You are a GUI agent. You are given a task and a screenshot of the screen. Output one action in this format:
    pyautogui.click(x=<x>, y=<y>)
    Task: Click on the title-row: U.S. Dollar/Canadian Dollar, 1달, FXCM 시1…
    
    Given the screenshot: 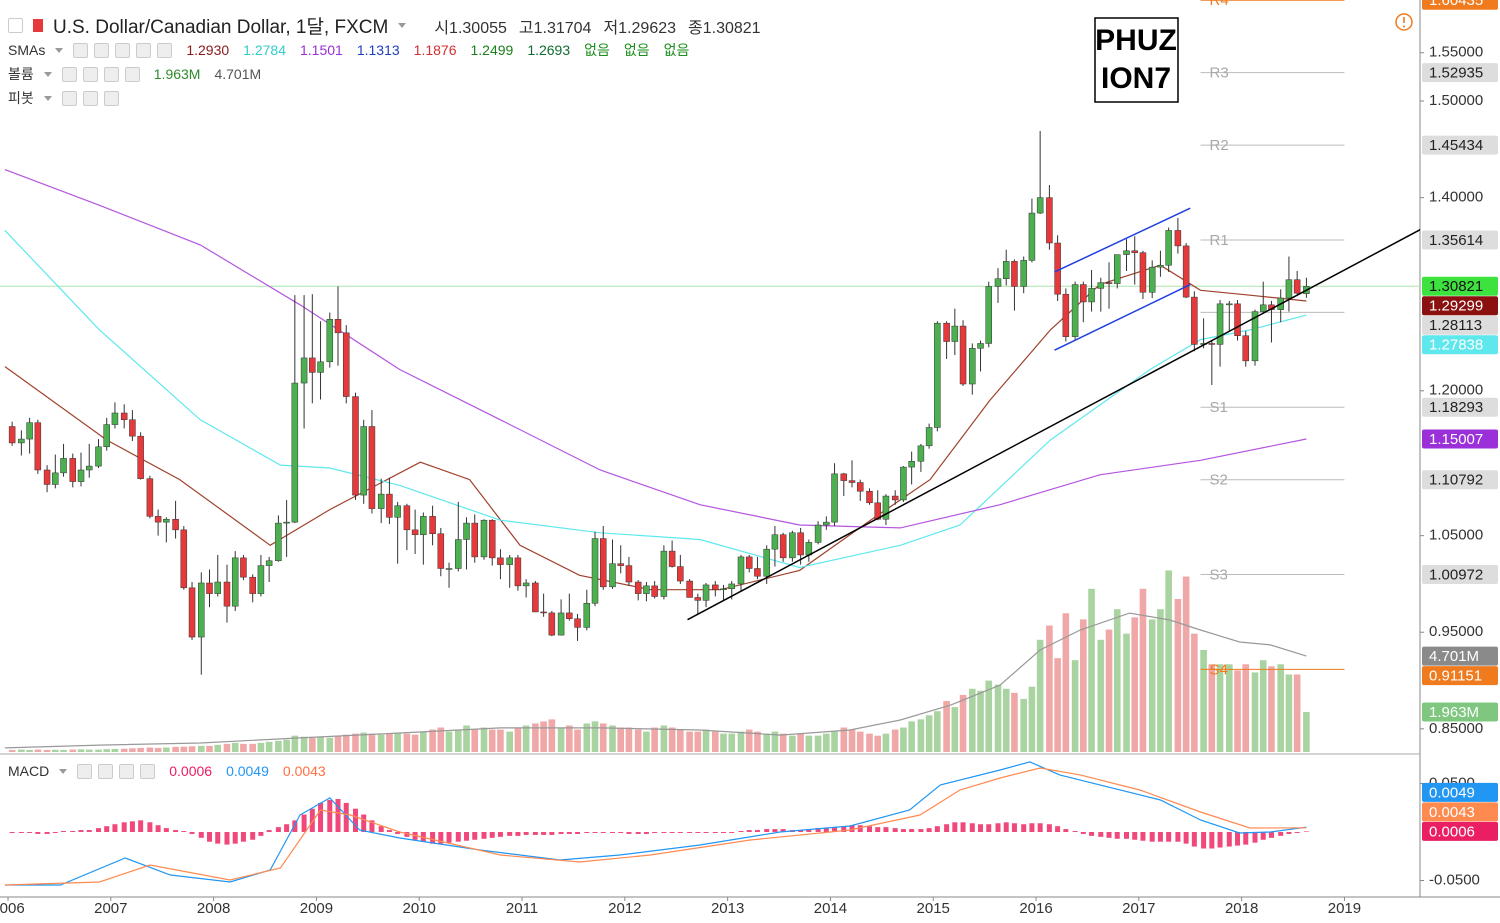 What is the action you would take?
    pyautogui.click(x=384, y=25)
    